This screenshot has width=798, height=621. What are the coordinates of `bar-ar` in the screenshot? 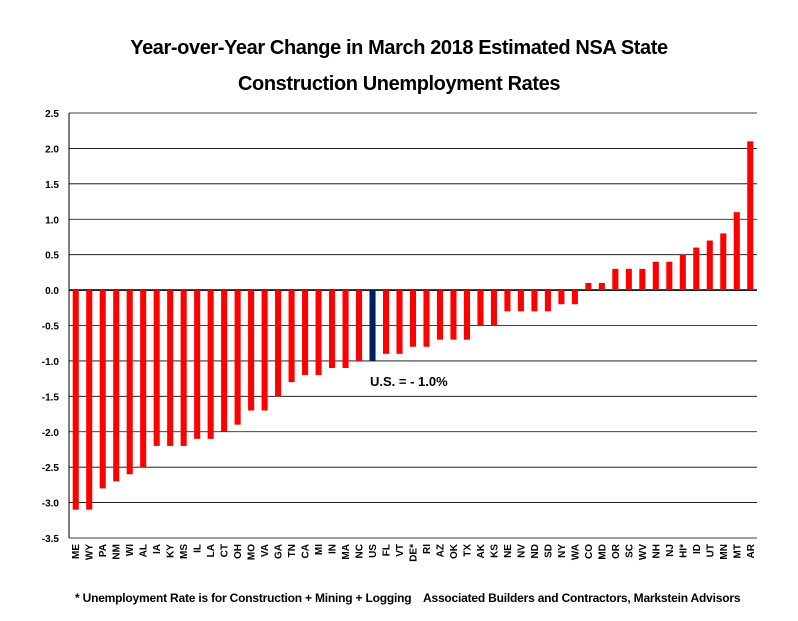 It's located at (750, 216).